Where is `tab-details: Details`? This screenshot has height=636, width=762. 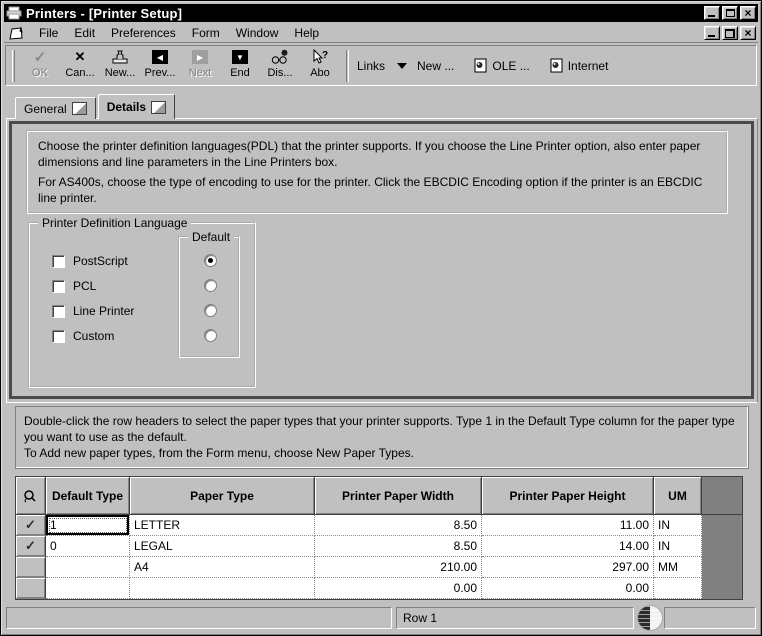 tab-details: Details is located at coordinates (136, 106).